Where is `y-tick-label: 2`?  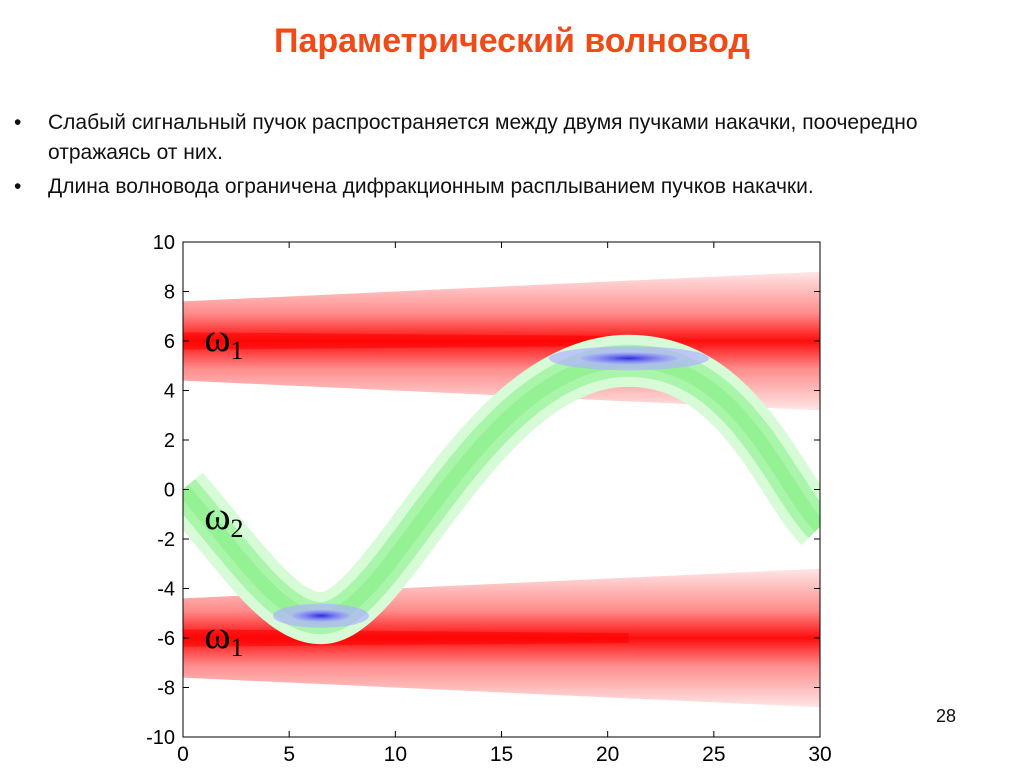
y-tick-label: 2 is located at coordinates (169, 441).